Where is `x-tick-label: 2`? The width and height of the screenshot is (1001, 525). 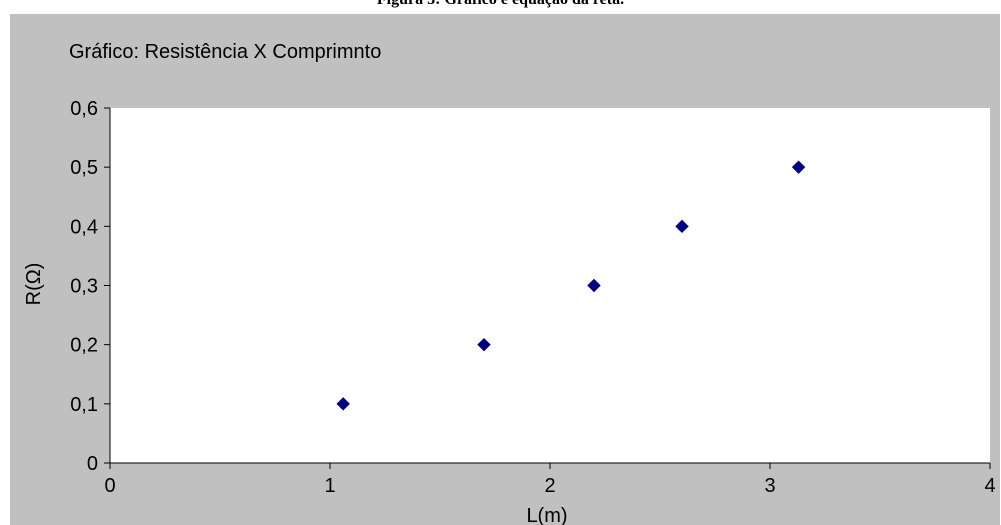 x-tick-label: 2 is located at coordinates (549, 486).